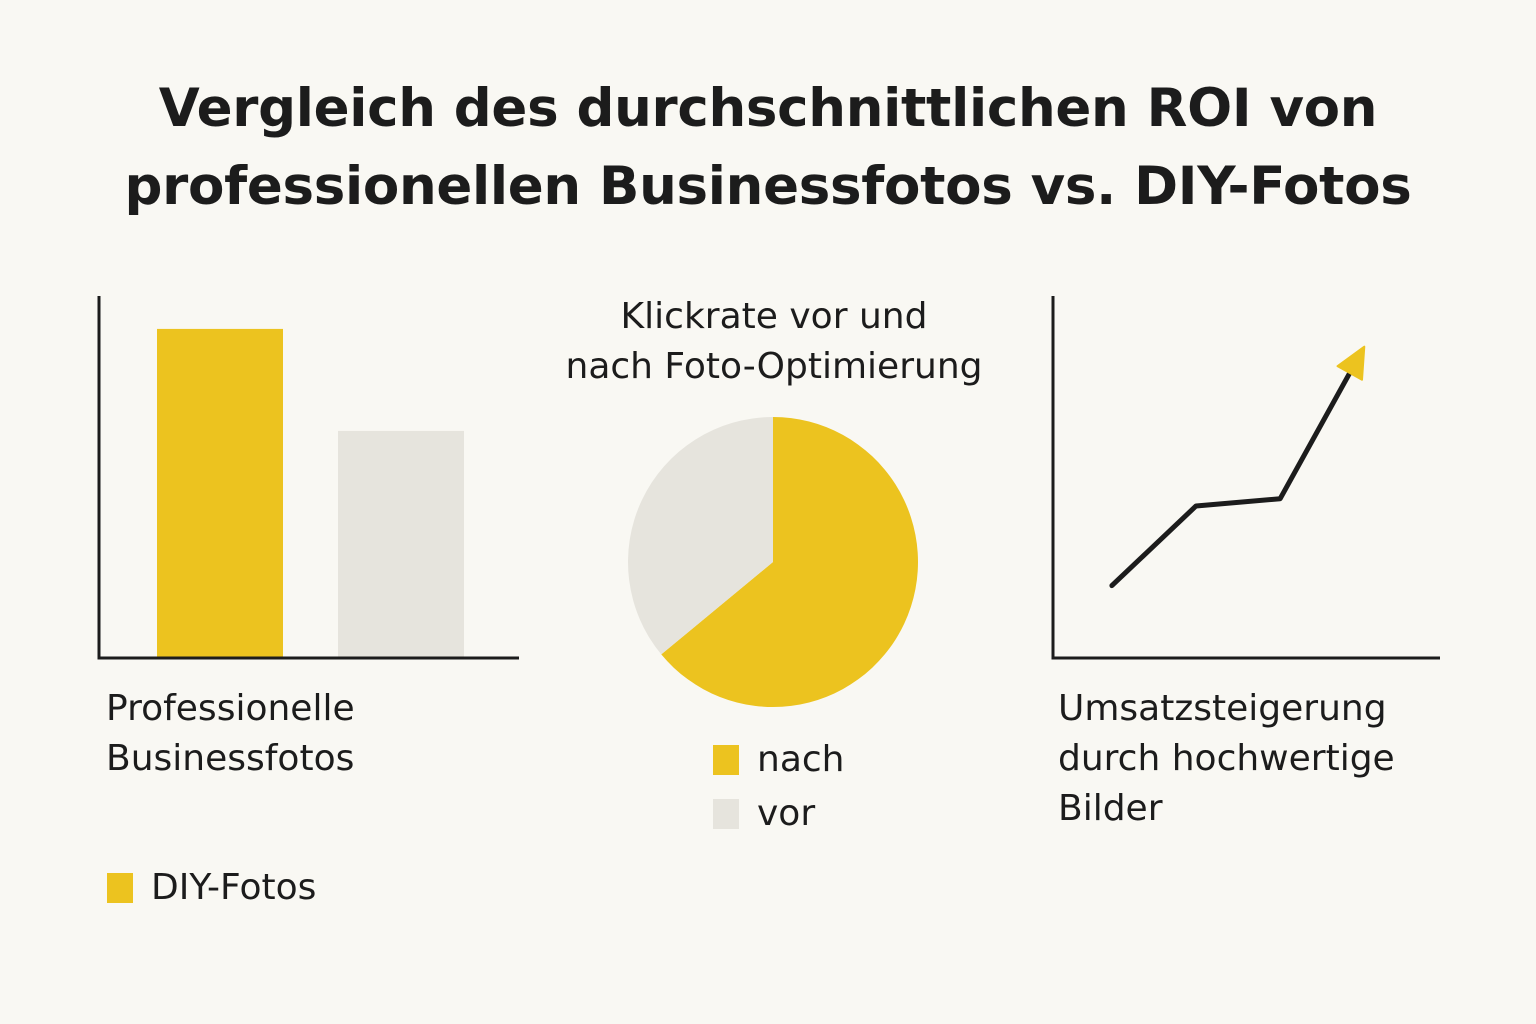 The width and height of the screenshot is (1536, 1024). What do you see at coordinates (1222, 708) in the screenshot?
I see `line-chart-label-line-1: Umsatzsteigerung` at bounding box center [1222, 708].